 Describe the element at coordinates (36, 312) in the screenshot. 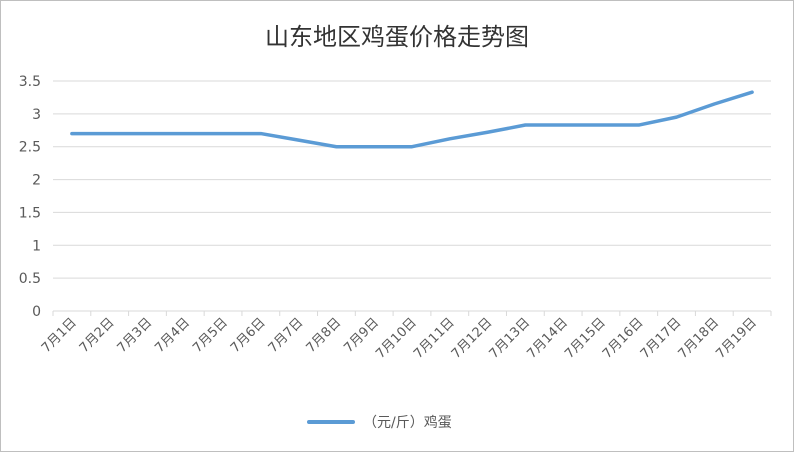

I see `y-tick-label: 0` at that location.